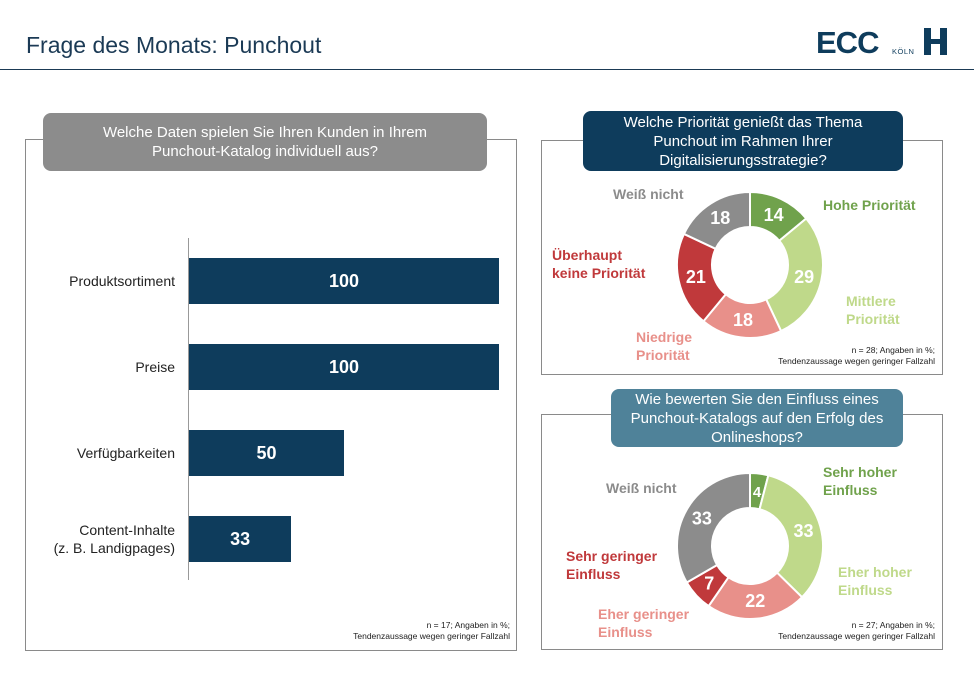 The height and width of the screenshot is (688, 974). I want to click on category-label-content: Content-Inhalte (z. B. Landigpages), so click(87, 539).